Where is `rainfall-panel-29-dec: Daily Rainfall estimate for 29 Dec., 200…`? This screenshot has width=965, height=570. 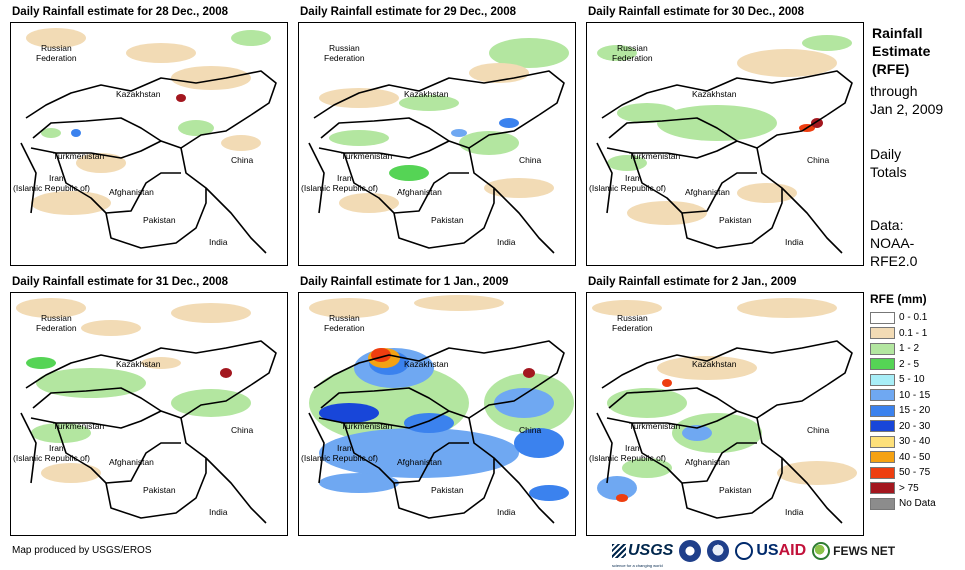 rainfall-panel-29-dec: Daily Rainfall estimate for 29 Dec., 200… is located at coordinates (437, 136).